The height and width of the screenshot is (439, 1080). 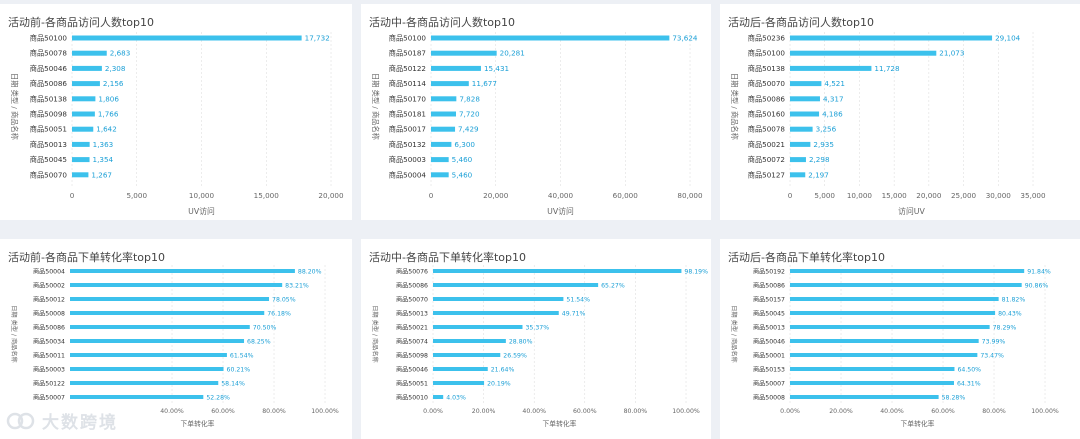 I want to click on data-label: 20.19%, so click(x=499, y=384).